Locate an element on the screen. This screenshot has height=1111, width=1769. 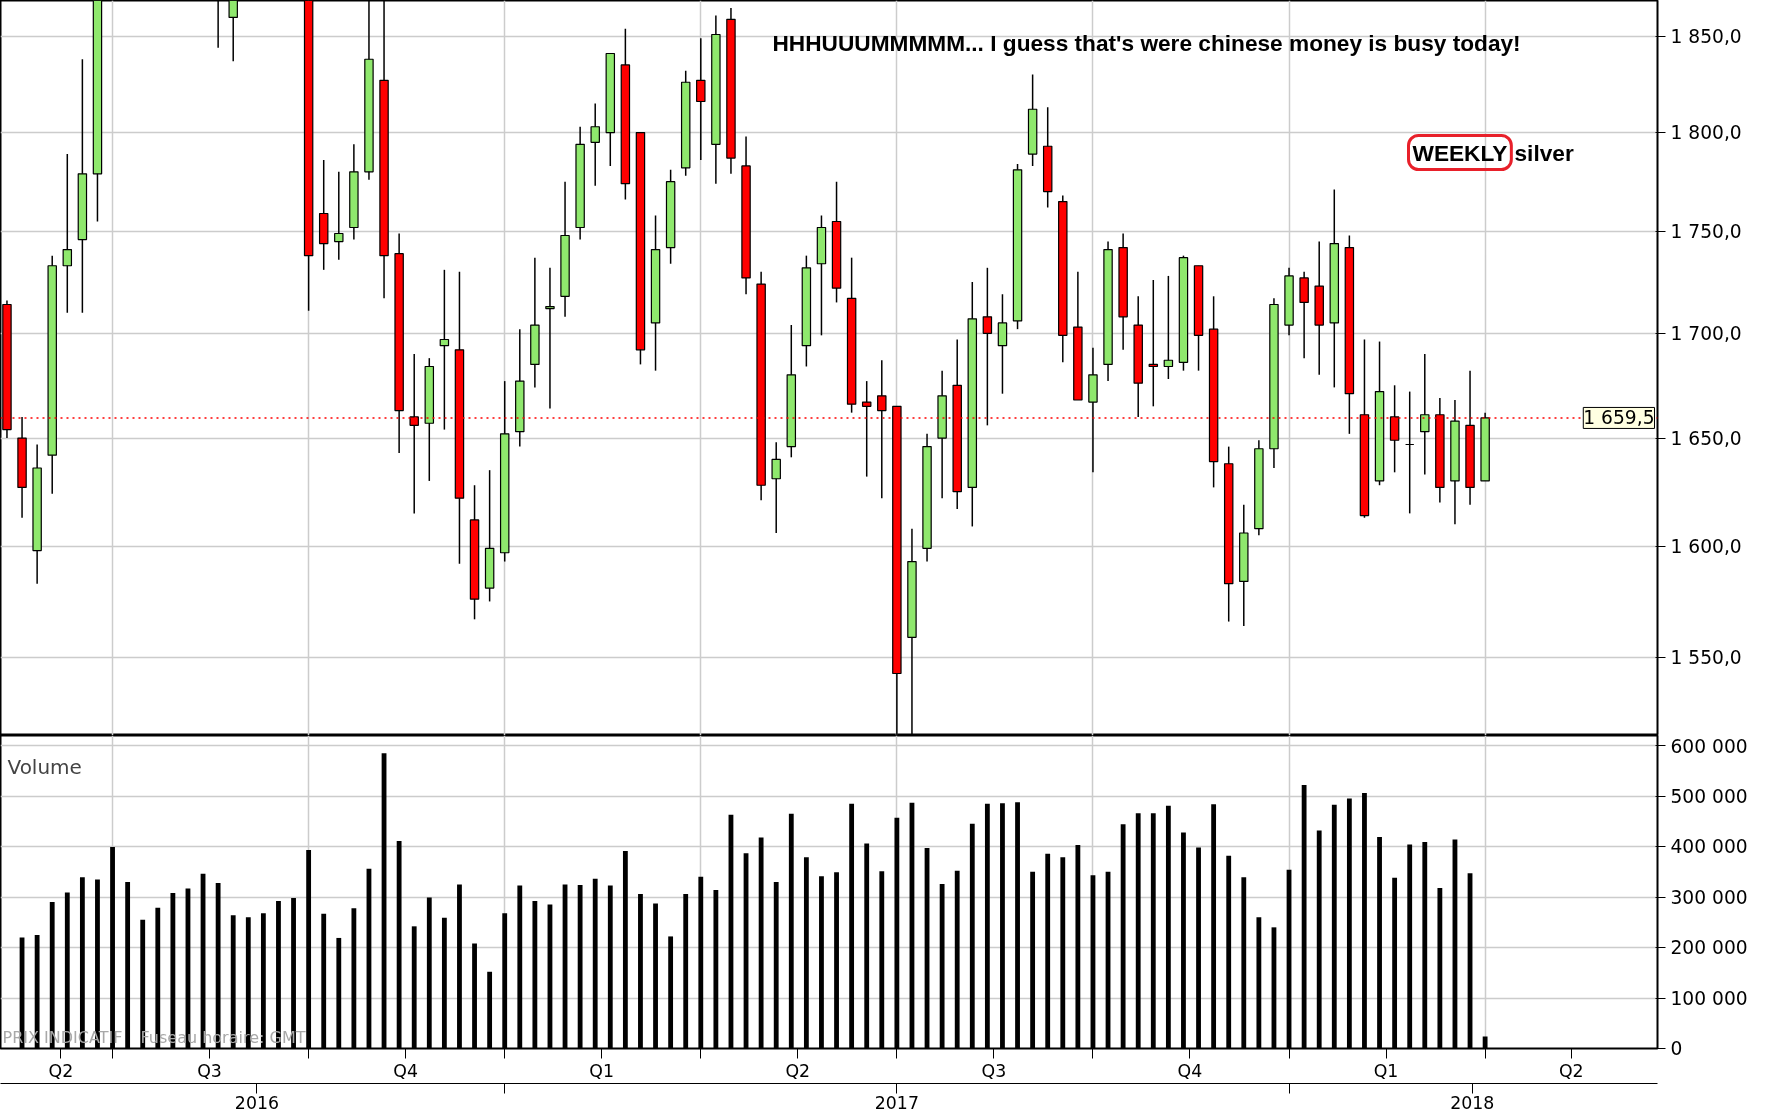
y-tick-label: 1 550,0 is located at coordinates (1706, 658).